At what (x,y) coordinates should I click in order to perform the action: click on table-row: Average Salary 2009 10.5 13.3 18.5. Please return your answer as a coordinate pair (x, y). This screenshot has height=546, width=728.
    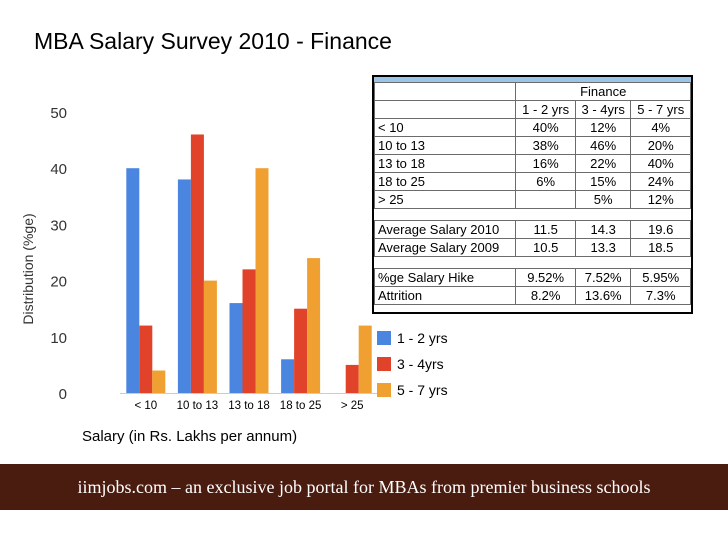
    Looking at the image, I should click on (532, 247).